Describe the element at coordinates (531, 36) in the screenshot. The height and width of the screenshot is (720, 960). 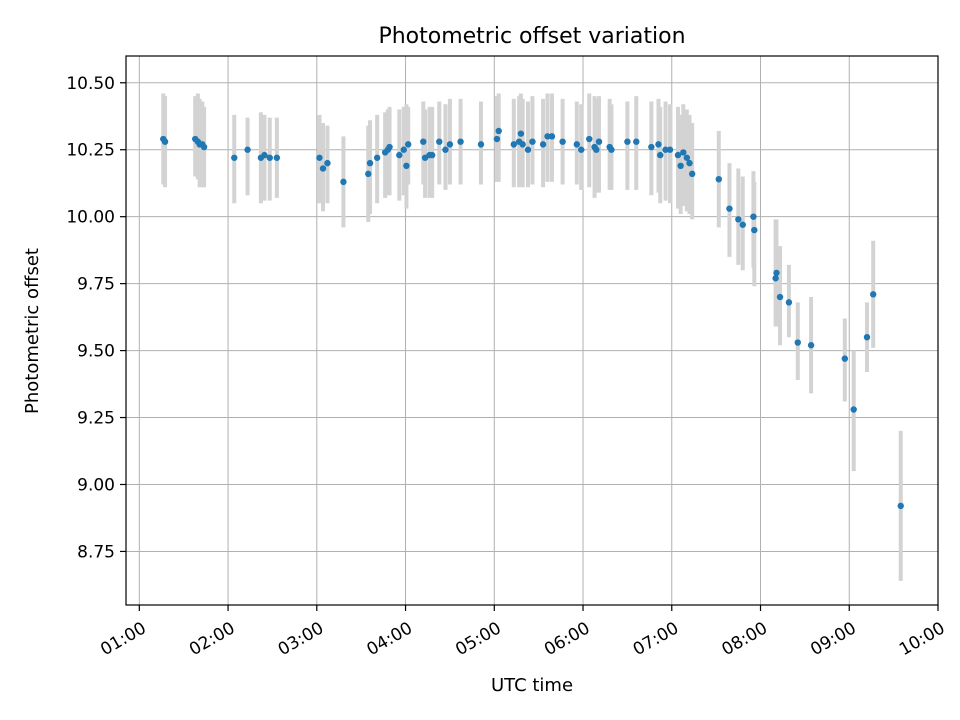
I see `chart-title: Photometric offset variation` at that location.